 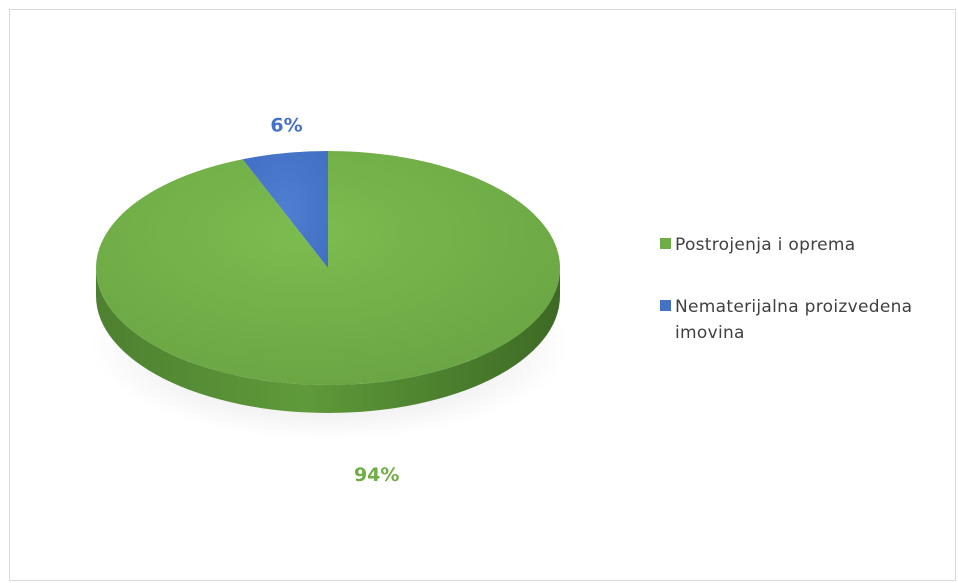 I want to click on pie-wall-postrojenja-i-oprema, so click(x=328, y=340).